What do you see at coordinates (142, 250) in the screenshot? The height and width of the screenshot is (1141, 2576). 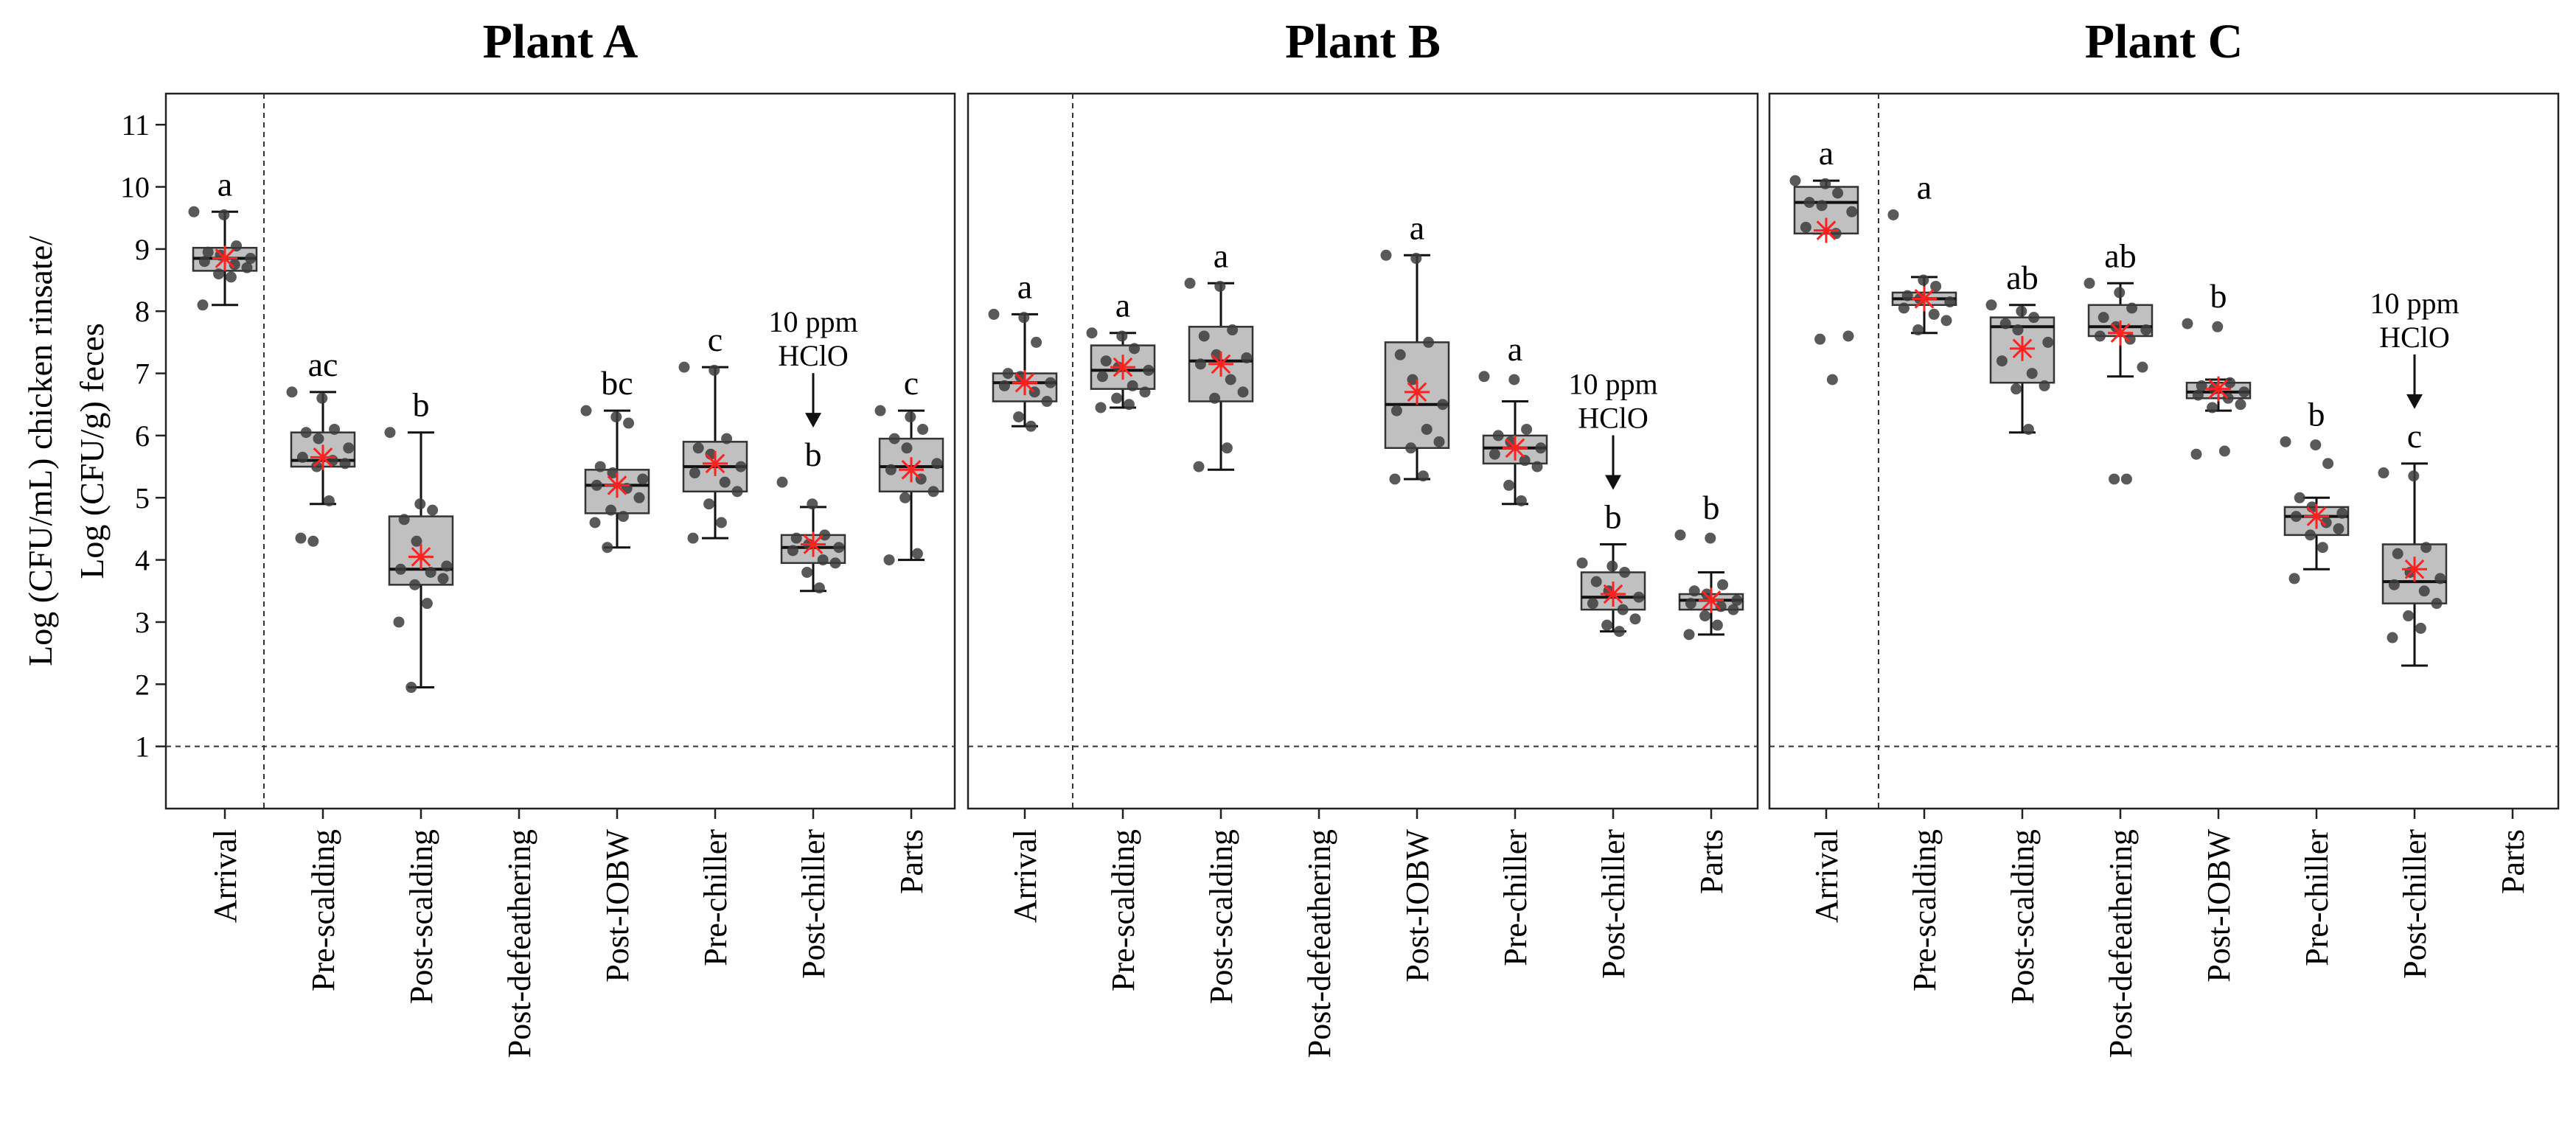 I see `y-tick-label: 9` at bounding box center [142, 250].